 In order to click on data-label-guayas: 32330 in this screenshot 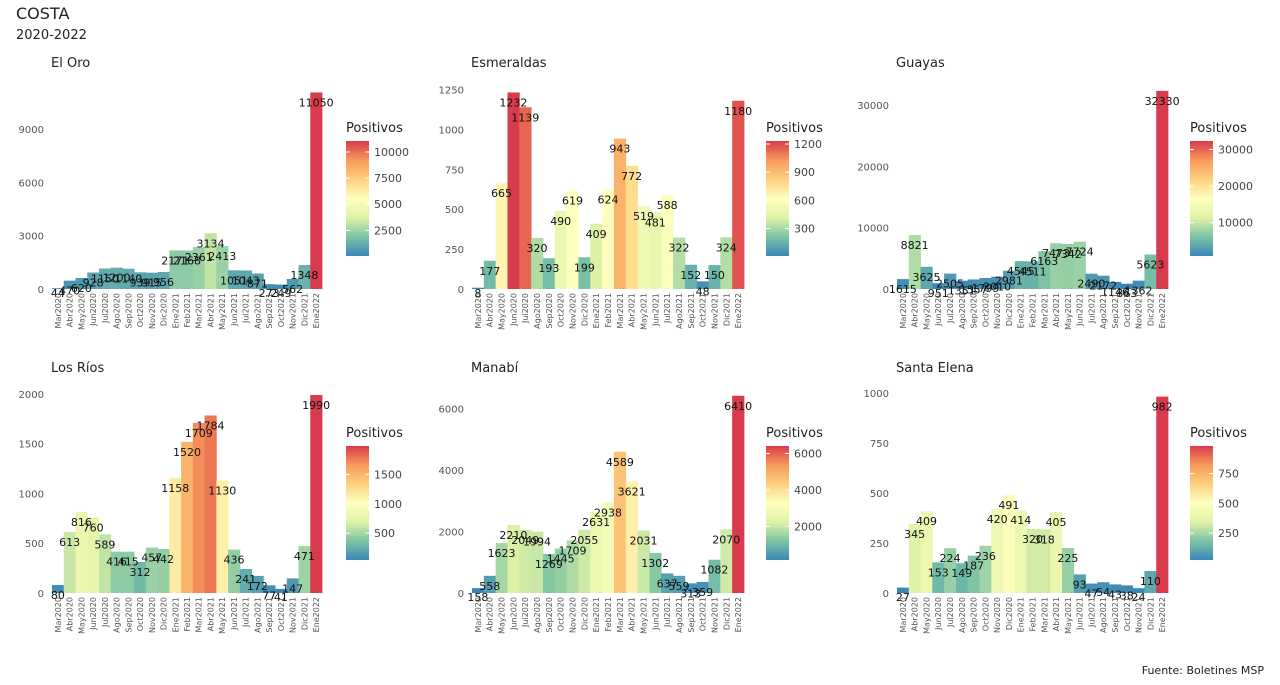, I will do `click(1162, 101)`.